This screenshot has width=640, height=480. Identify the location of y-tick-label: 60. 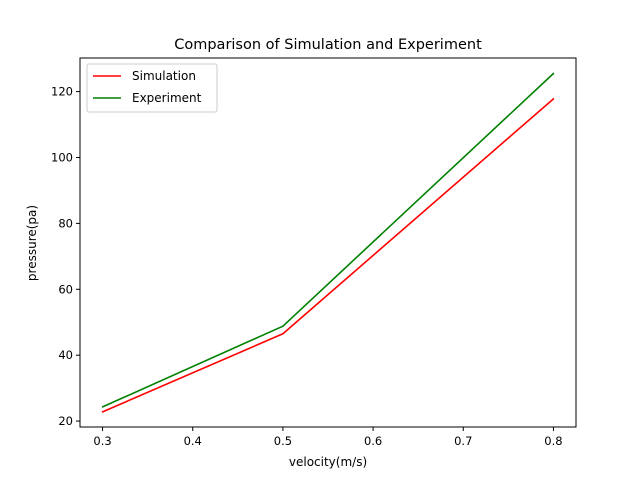
(65, 289).